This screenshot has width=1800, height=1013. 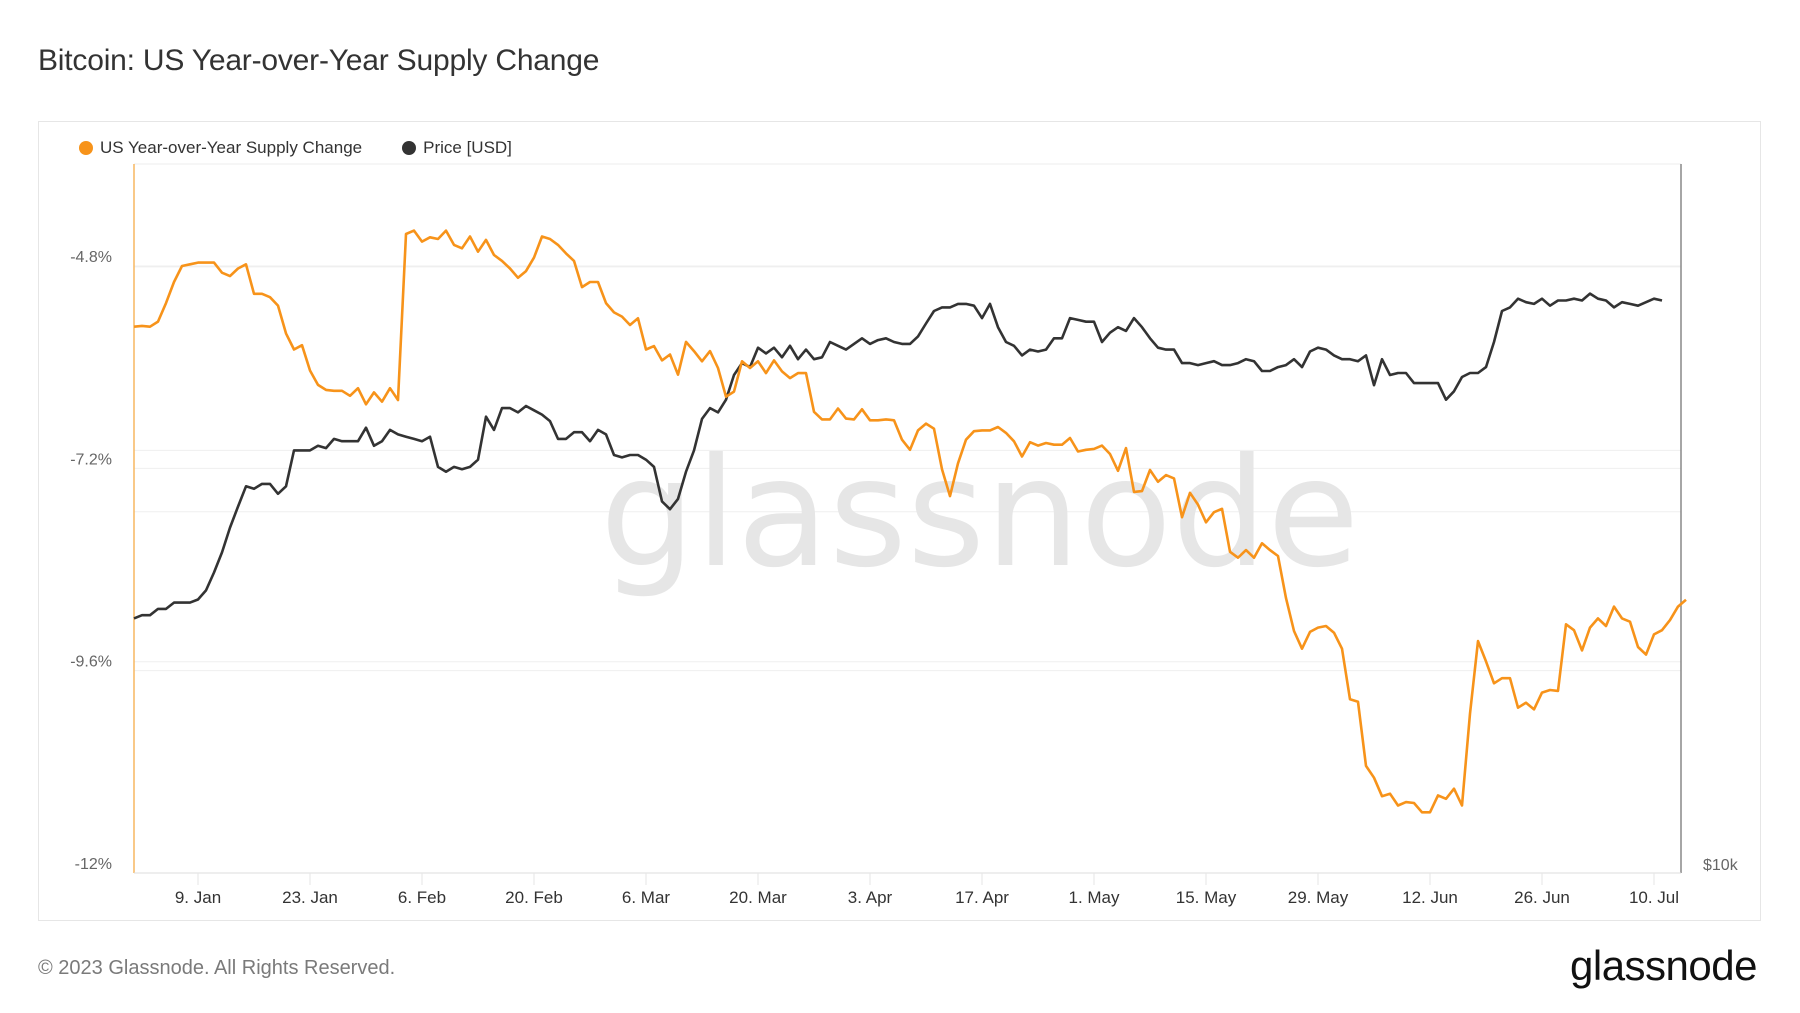 What do you see at coordinates (319, 60) in the screenshot?
I see `page-title: Bitcoin: US Year-over-Year Supply Change` at bounding box center [319, 60].